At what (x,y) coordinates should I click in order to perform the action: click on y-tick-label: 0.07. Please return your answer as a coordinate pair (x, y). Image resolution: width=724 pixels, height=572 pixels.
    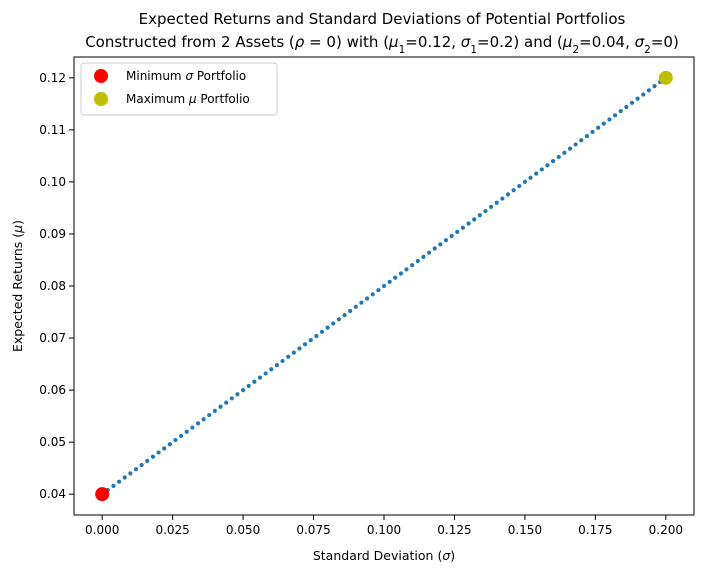
    Looking at the image, I should click on (52, 338).